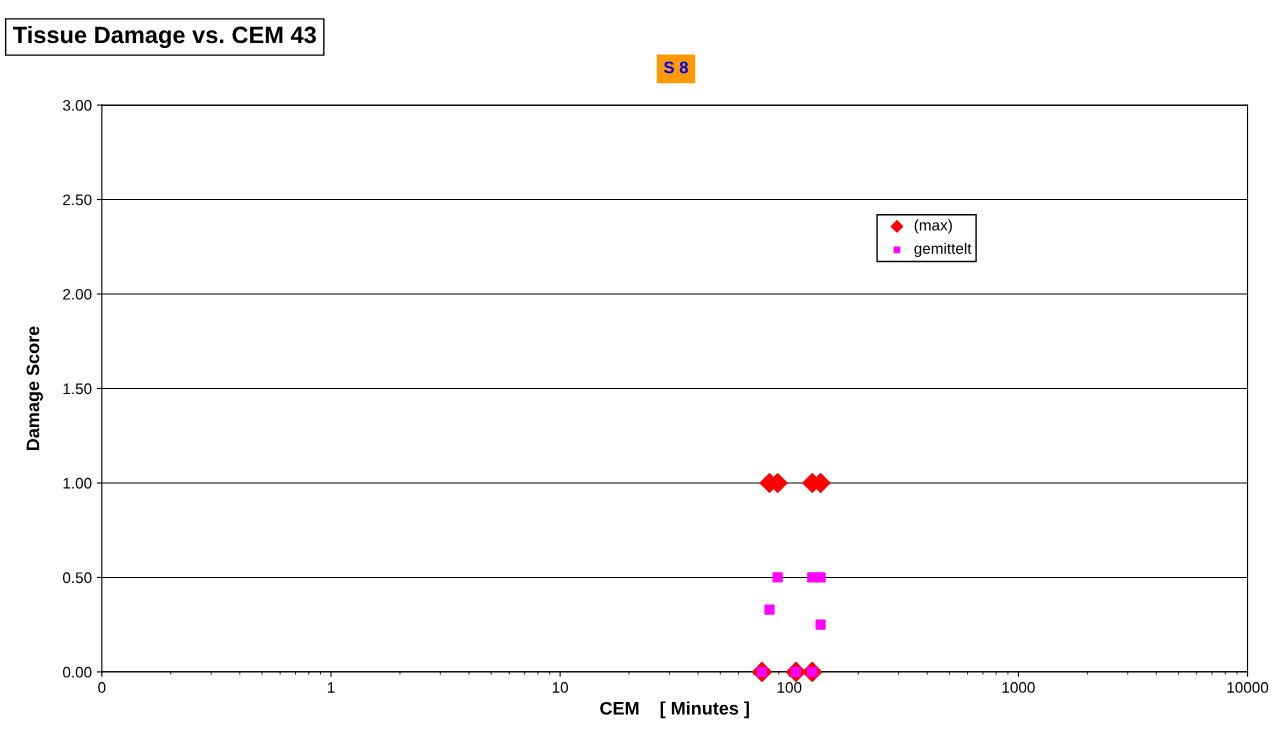 The height and width of the screenshot is (740, 1273). I want to click on y-tick-label: 3.00, so click(77, 105).